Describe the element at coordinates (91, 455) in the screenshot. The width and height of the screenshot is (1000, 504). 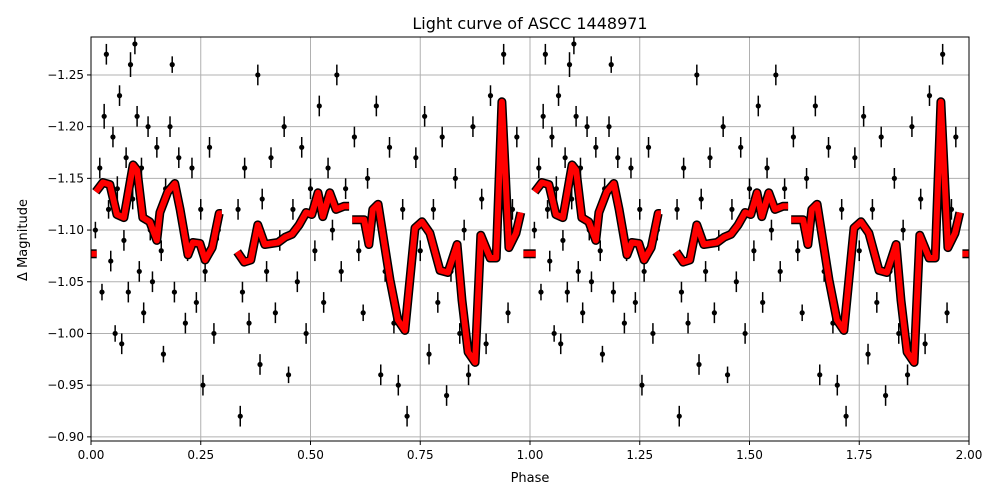
I see `x-tick-label: 0.00` at that location.